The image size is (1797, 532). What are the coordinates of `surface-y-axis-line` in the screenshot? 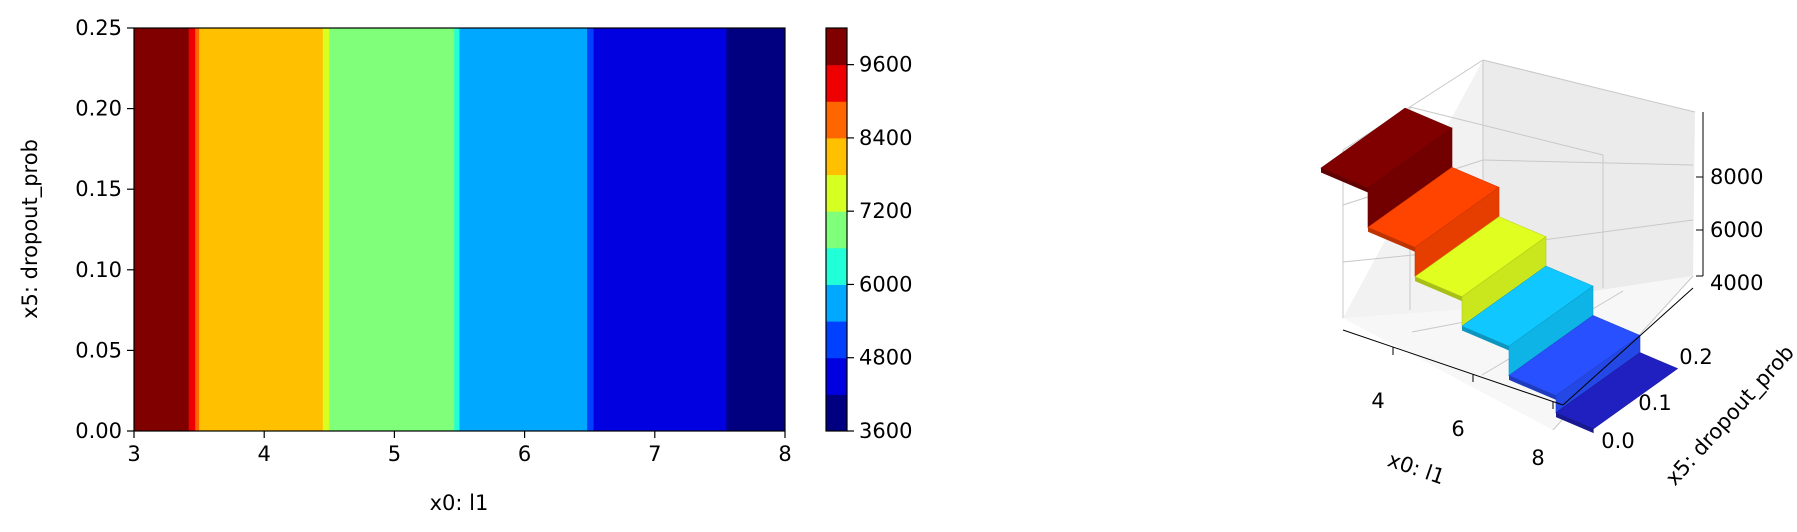 It's located at (1628, 346).